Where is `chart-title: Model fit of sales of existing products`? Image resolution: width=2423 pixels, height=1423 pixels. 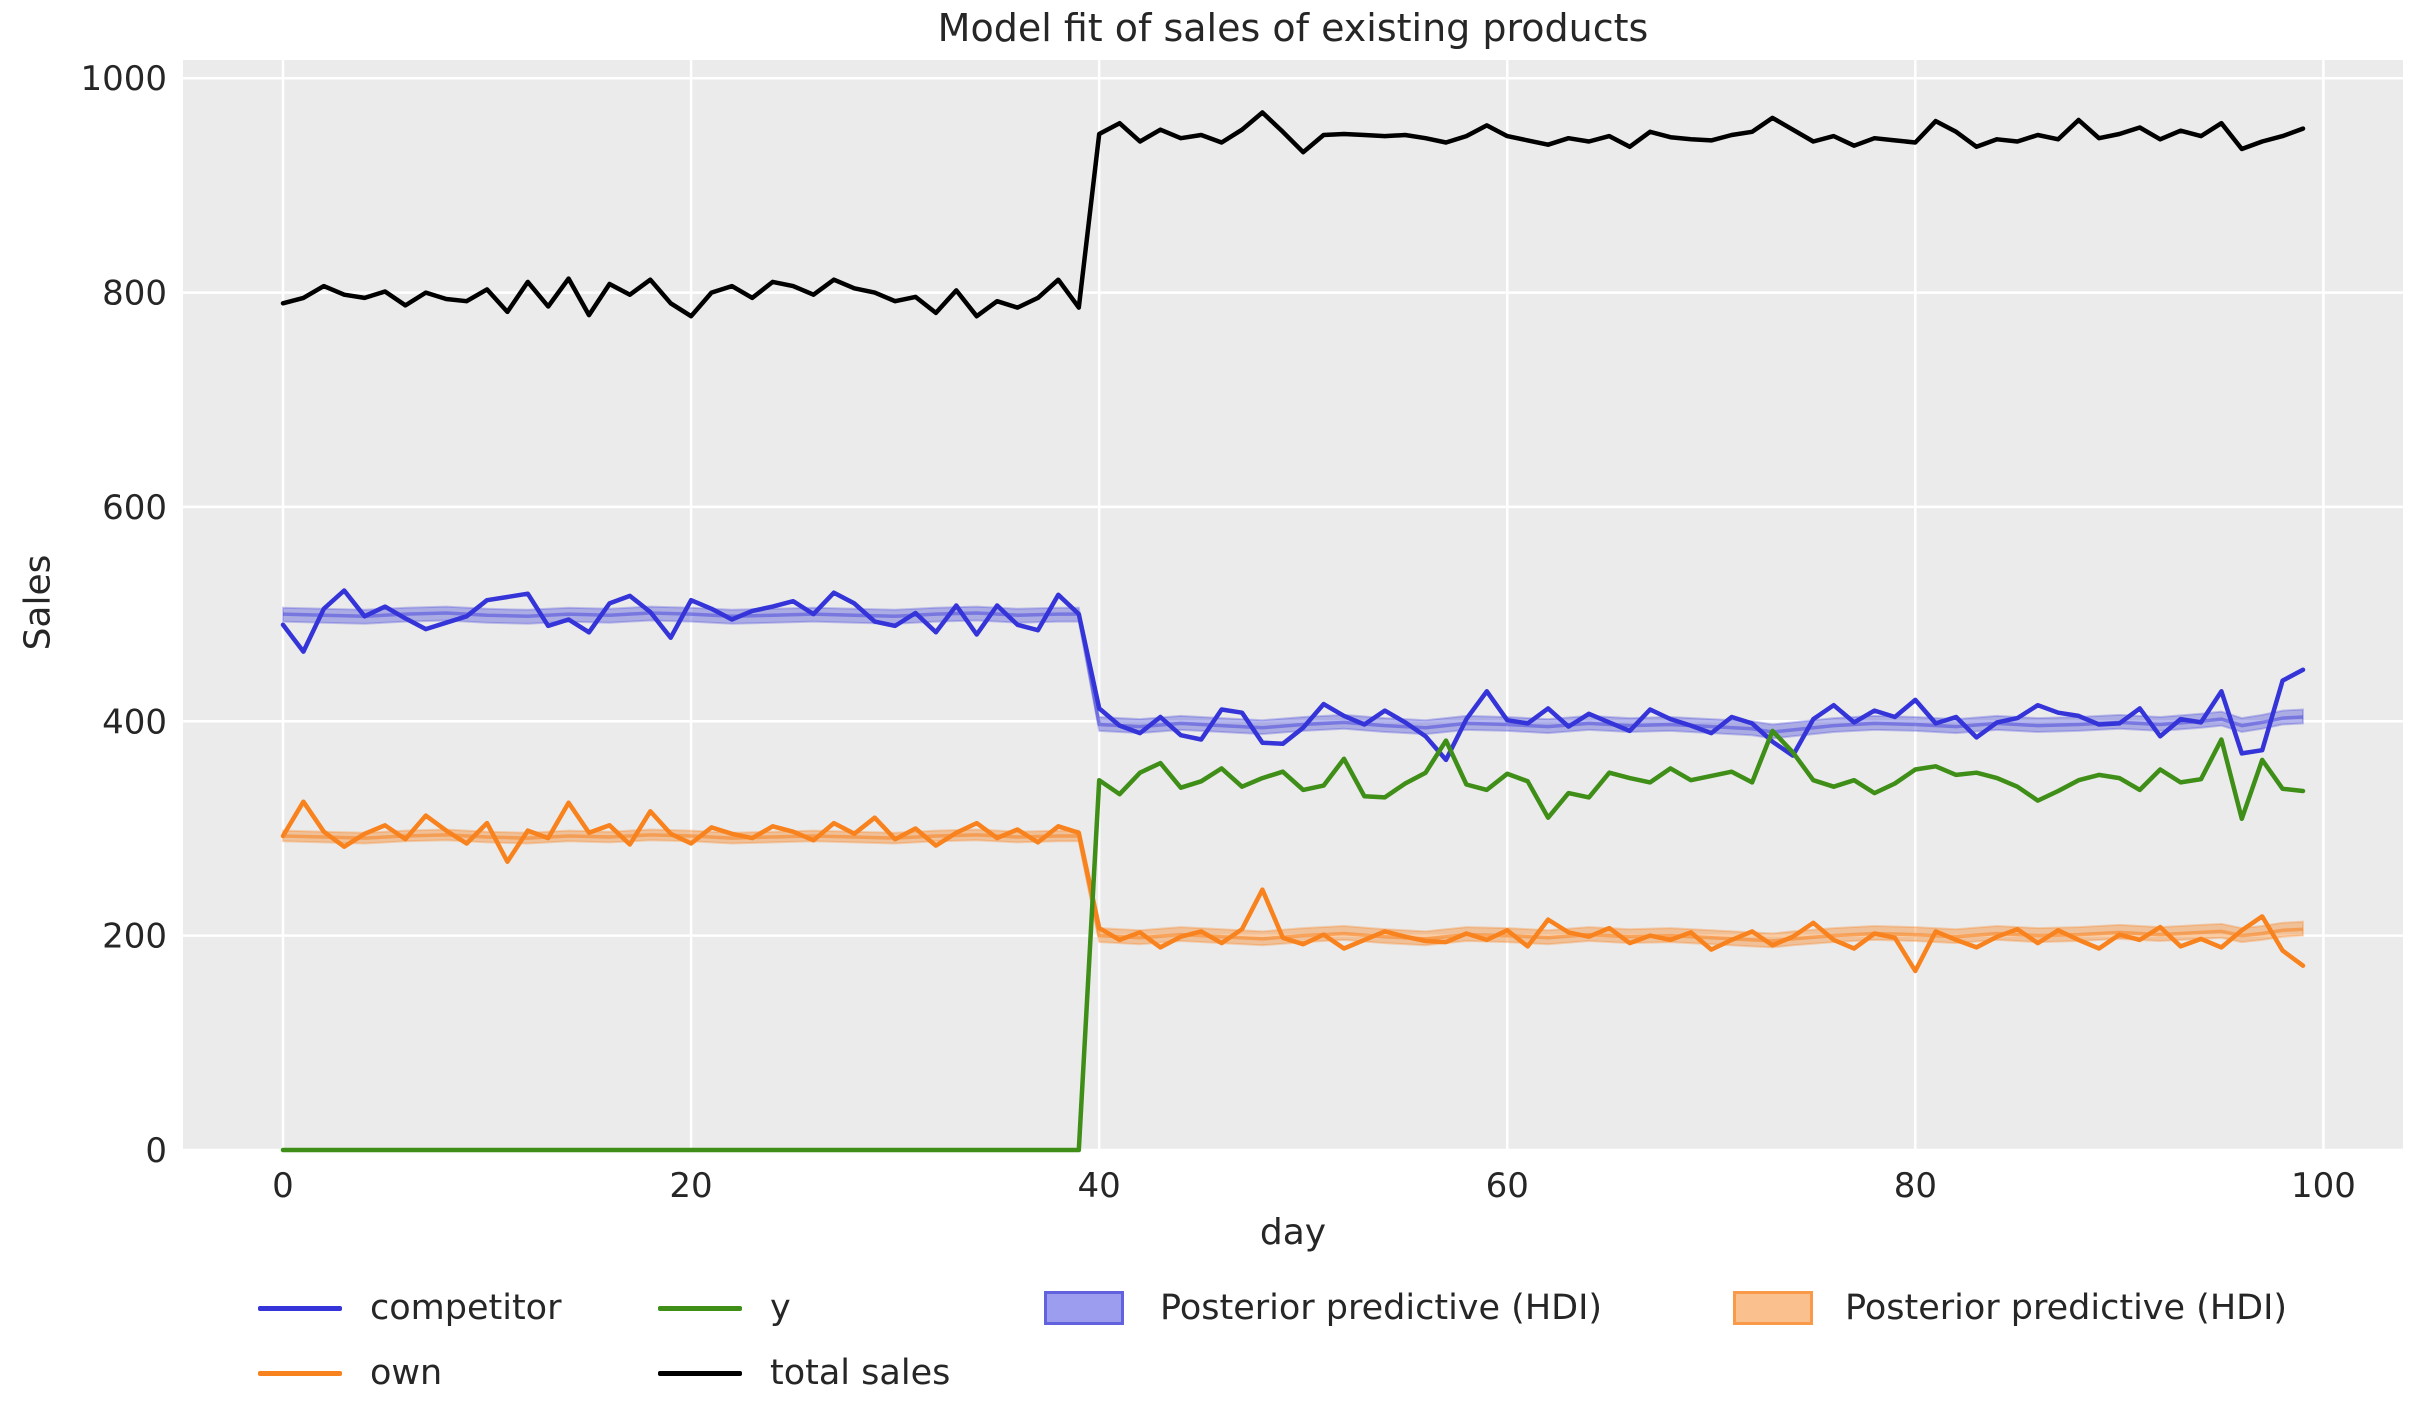
chart-title: Model fit of sales of existing products is located at coordinates (1293, 28).